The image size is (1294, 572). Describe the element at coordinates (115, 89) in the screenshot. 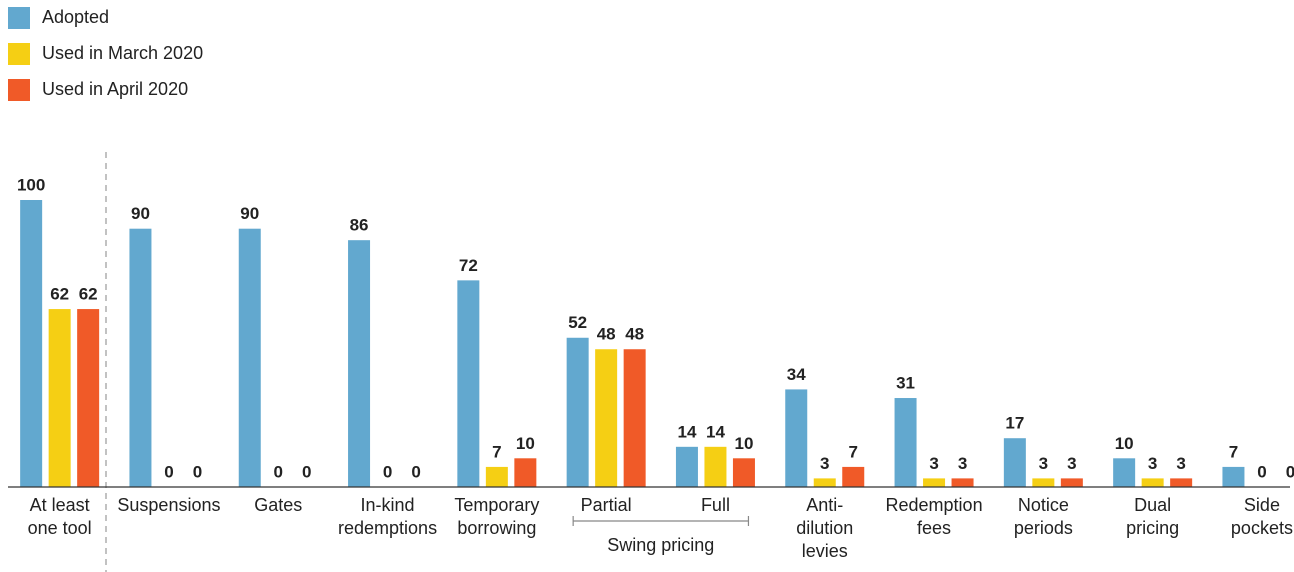

I see `legend-label: Used in April 2020` at that location.